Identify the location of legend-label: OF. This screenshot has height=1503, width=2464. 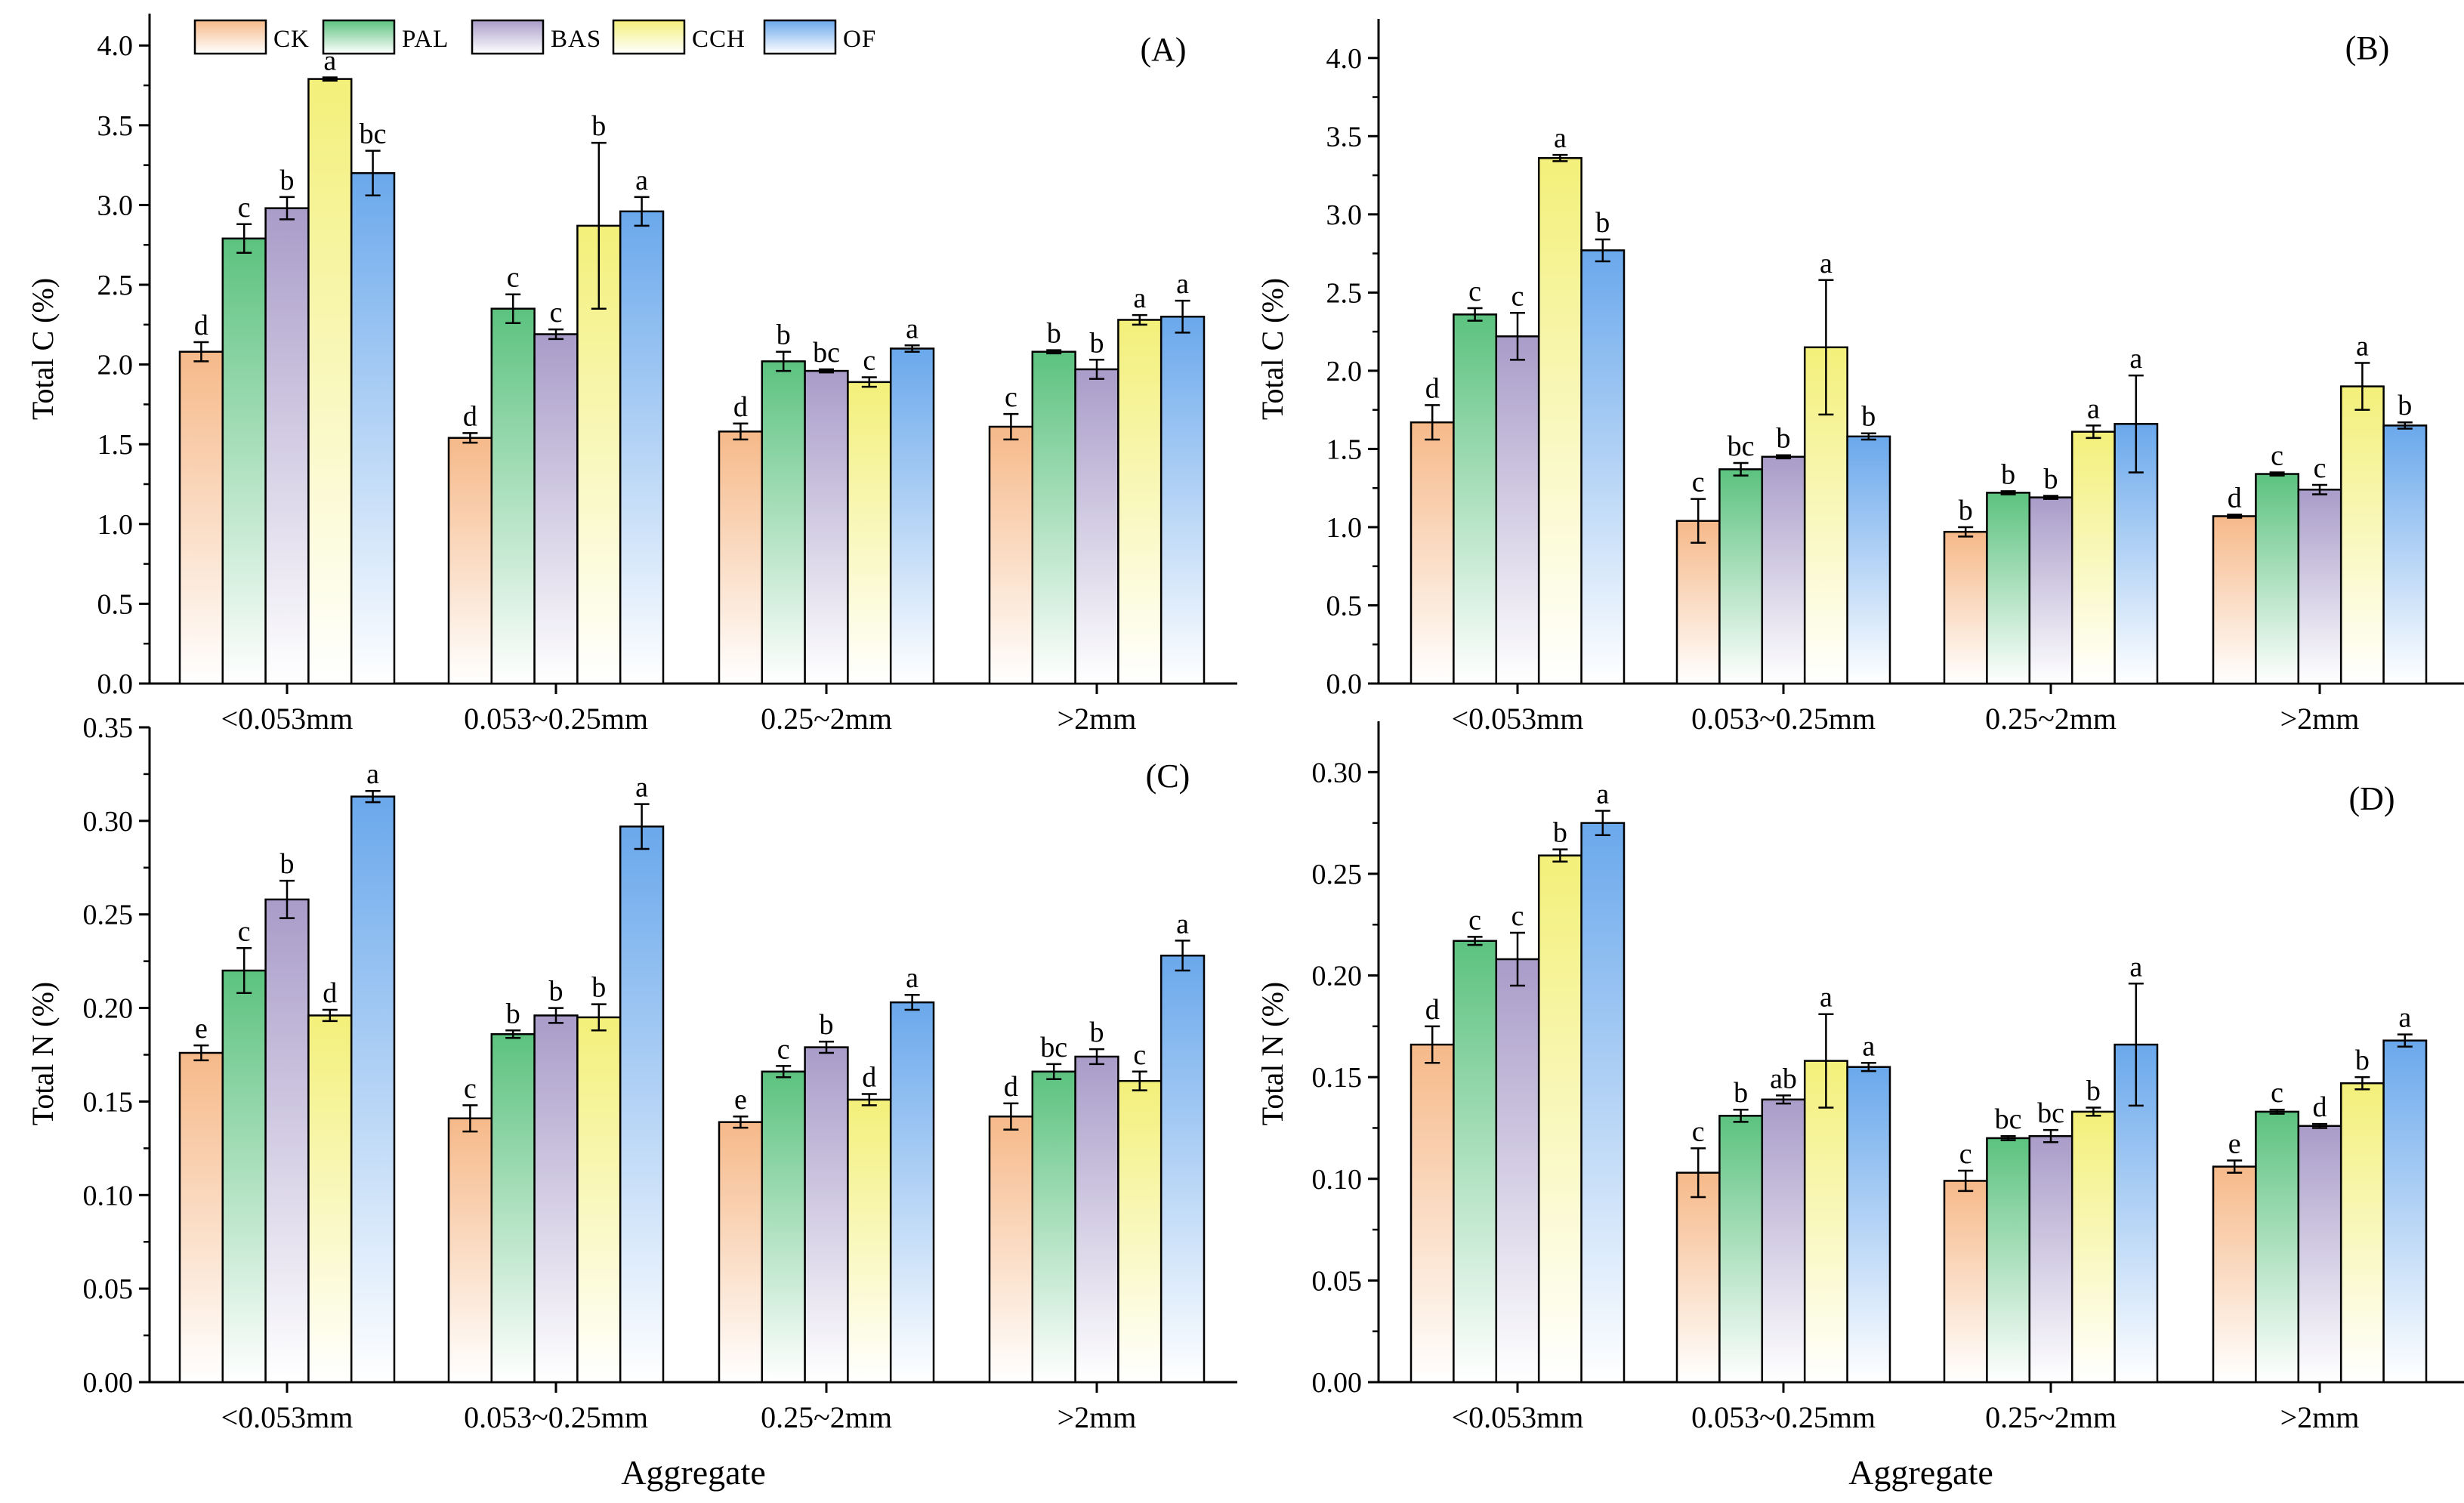
(860, 39).